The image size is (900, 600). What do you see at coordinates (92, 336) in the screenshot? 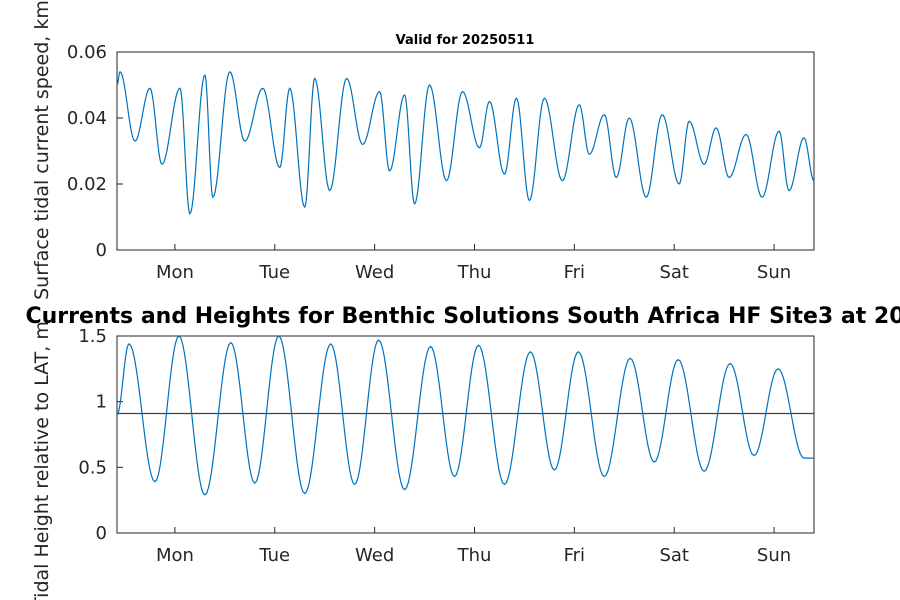
I see `y-tick-label: 1.5` at bounding box center [92, 336].